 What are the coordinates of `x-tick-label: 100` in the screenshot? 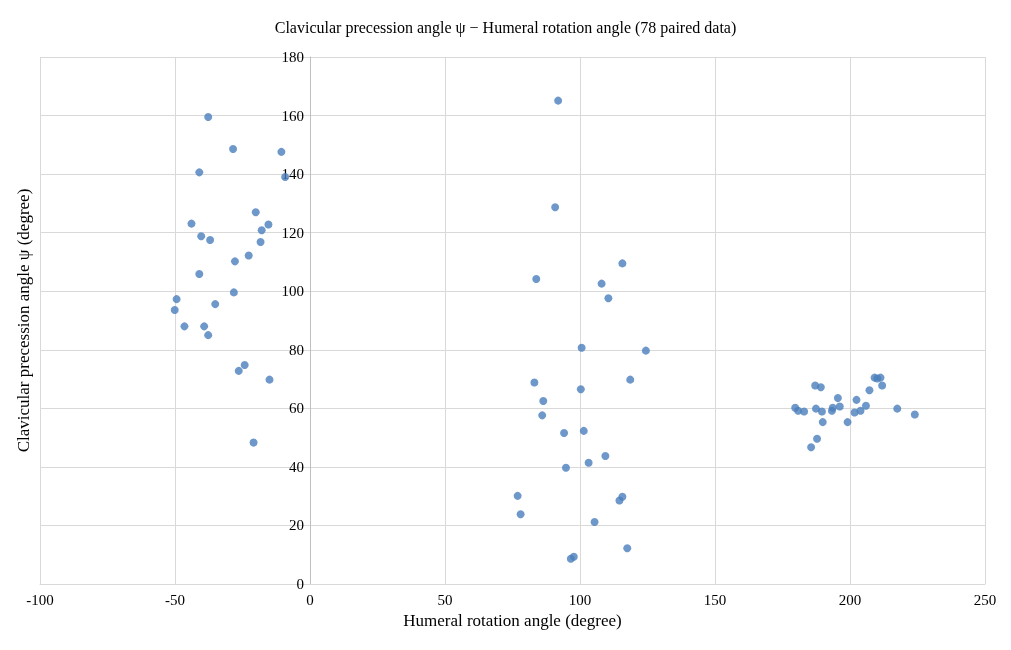 It's located at (580, 599).